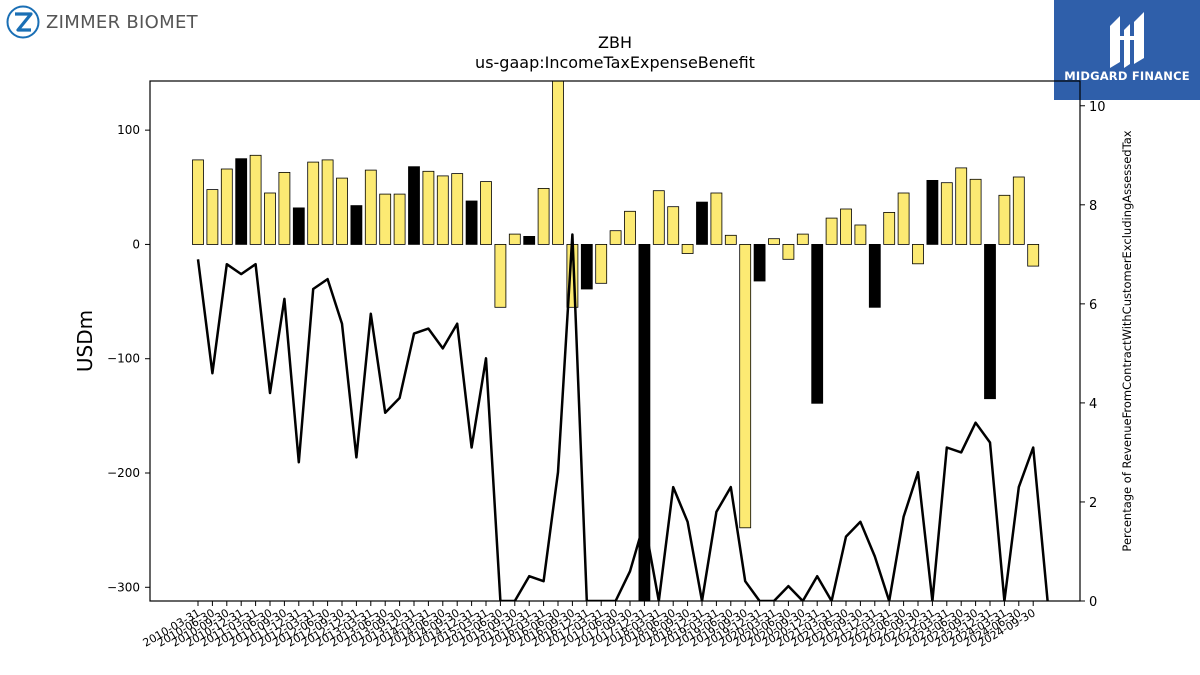  Describe the element at coordinates (615, 62) in the screenshot. I see `chart-subtitle: us-gaap:IncomeTaxExpenseBenefit` at that location.